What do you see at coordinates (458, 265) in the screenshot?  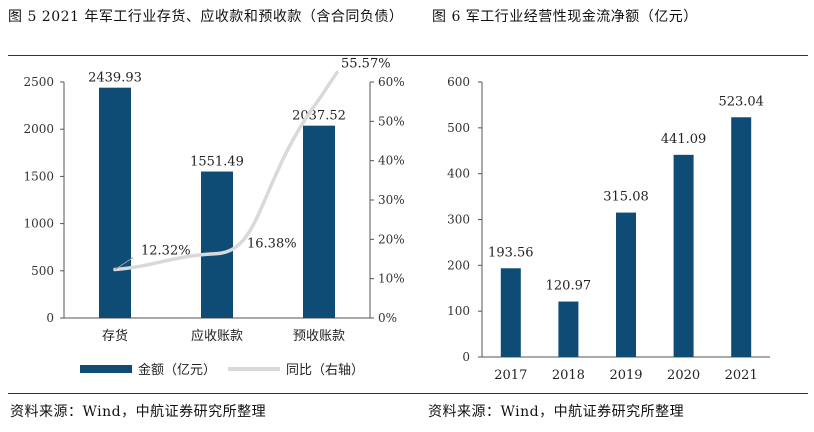 I see `y-tick-label: 200` at bounding box center [458, 265].